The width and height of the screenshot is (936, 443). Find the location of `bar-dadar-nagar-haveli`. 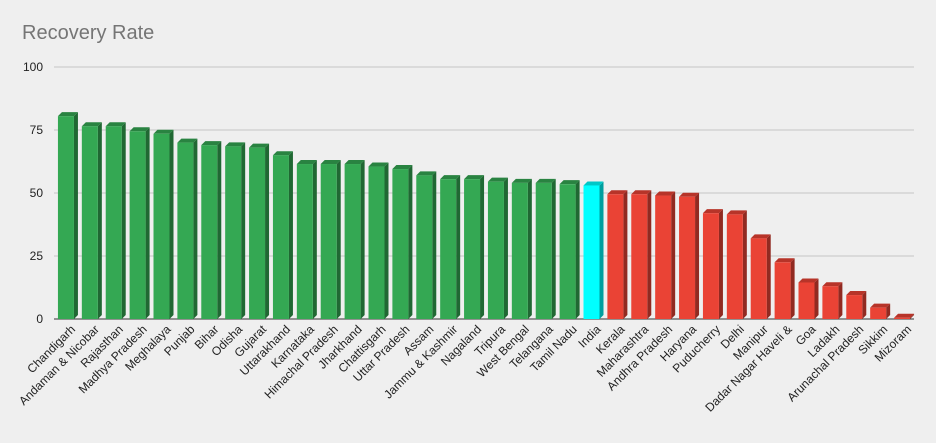

bar-dadar-nagar-haveli is located at coordinates (784, 288).